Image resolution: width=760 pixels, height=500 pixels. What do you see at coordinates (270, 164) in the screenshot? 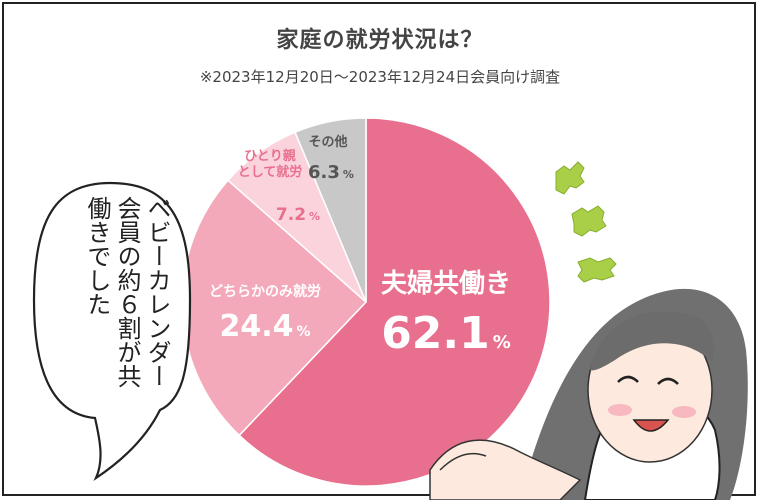
I see `slice-label-3: ひとり親として就労` at bounding box center [270, 164].